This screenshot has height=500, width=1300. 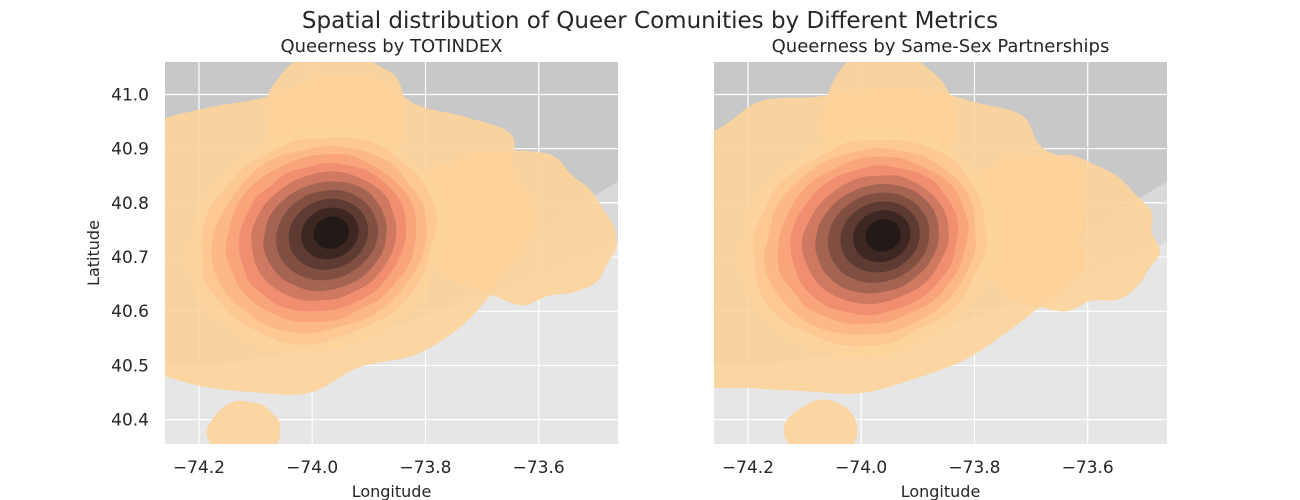 What do you see at coordinates (130, 204) in the screenshot?
I see `y-tick-label: 40.8` at bounding box center [130, 204].